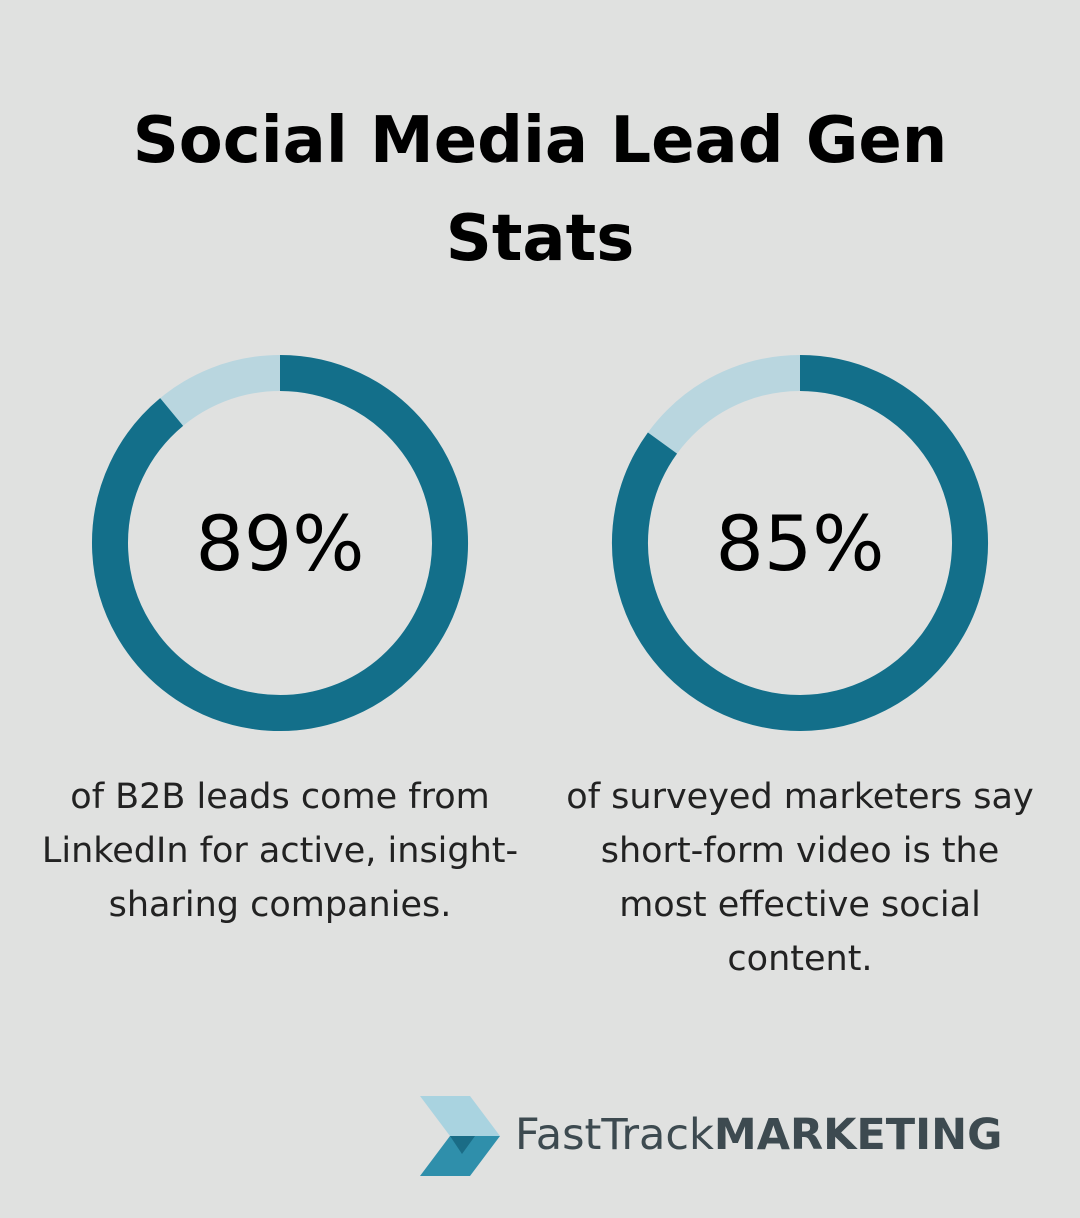  I want to click on logo-light: FastTrack, so click(614, 1135).